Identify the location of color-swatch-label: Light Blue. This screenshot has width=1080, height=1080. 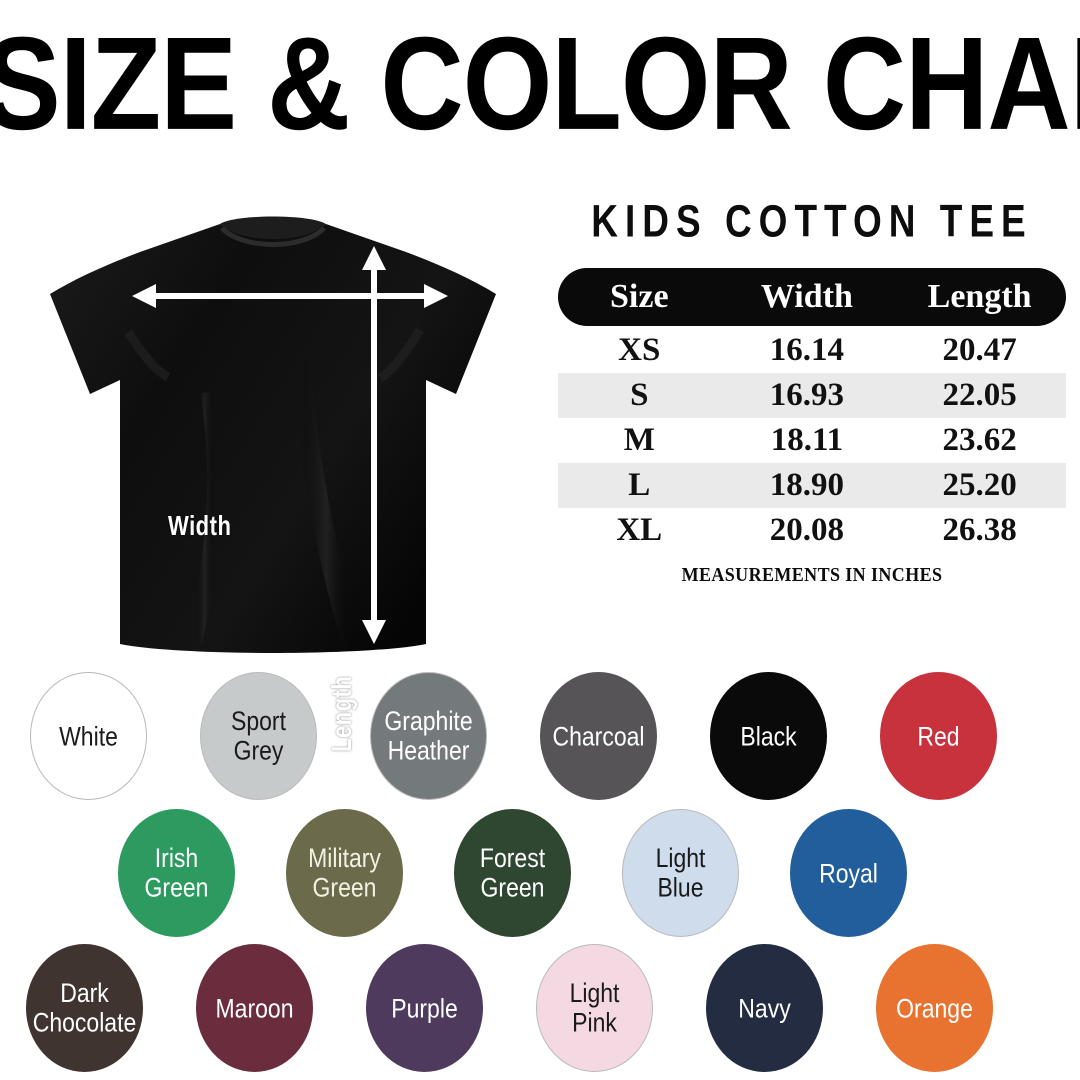
(680, 872).